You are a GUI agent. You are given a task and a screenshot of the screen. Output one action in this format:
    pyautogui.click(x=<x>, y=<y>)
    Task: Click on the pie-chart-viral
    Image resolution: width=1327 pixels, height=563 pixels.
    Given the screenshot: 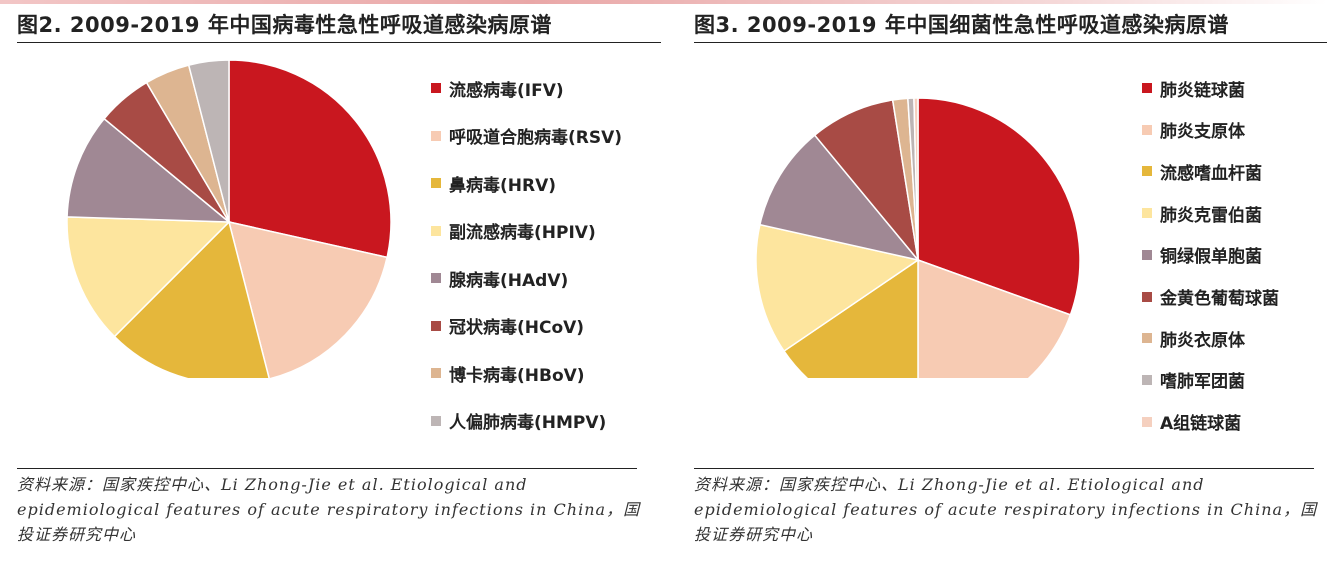 What is the action you would take?
    pyautogui.click(x=229, y=218)
    